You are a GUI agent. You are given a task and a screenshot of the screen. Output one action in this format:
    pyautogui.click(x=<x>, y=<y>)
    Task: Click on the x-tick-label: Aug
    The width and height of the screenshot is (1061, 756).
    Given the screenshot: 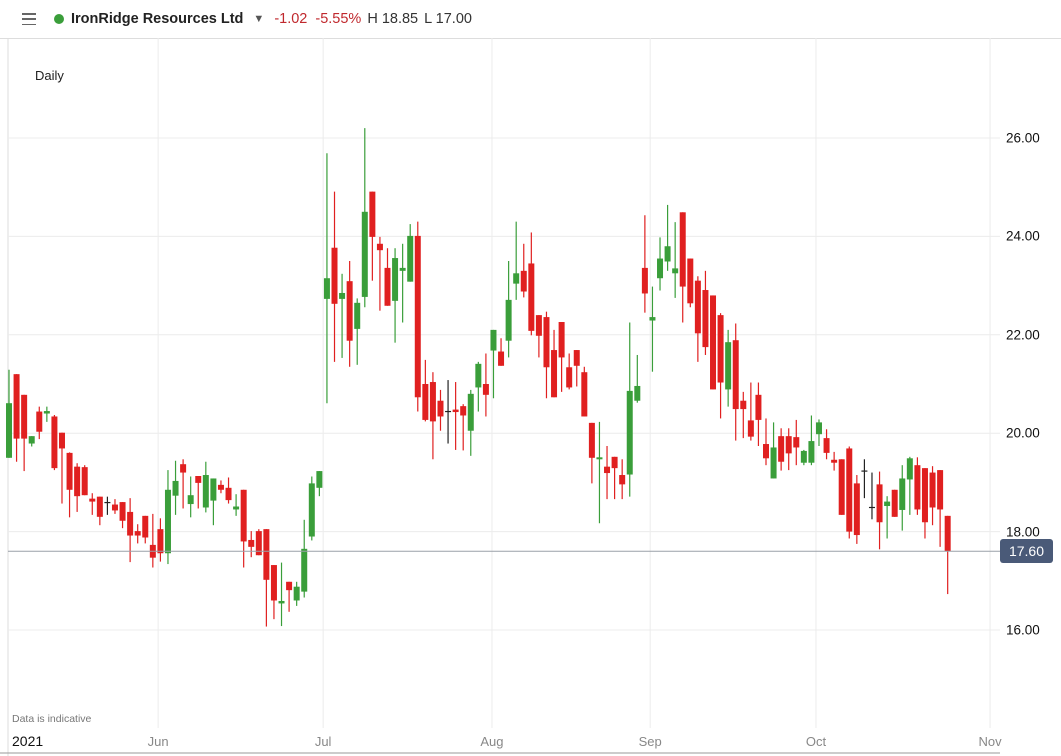 What is the action you would take?
    pyautogui.click(x=492, y=741)
    